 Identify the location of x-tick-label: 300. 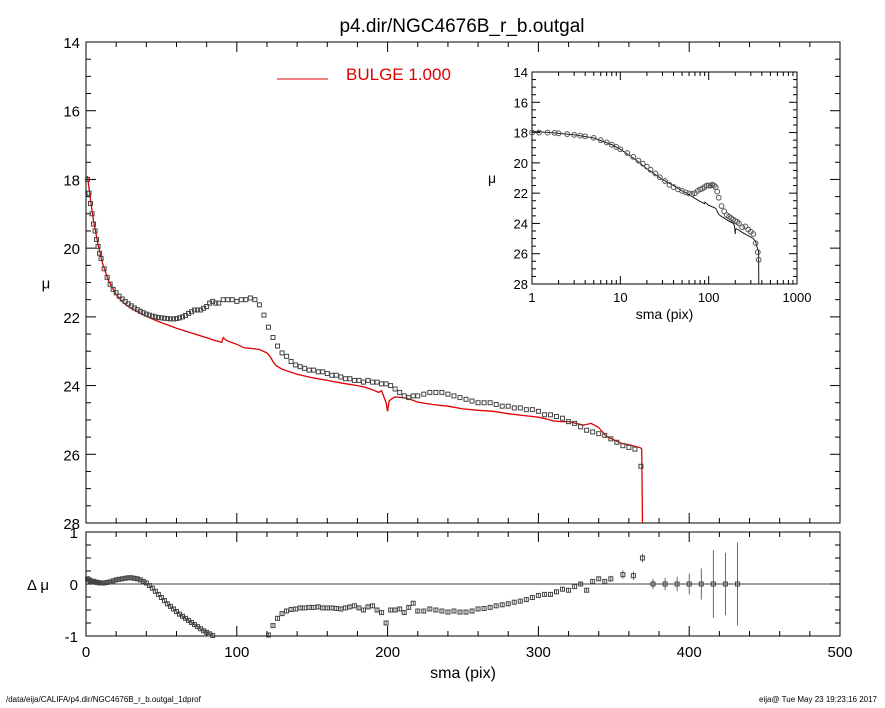
(538, 652).